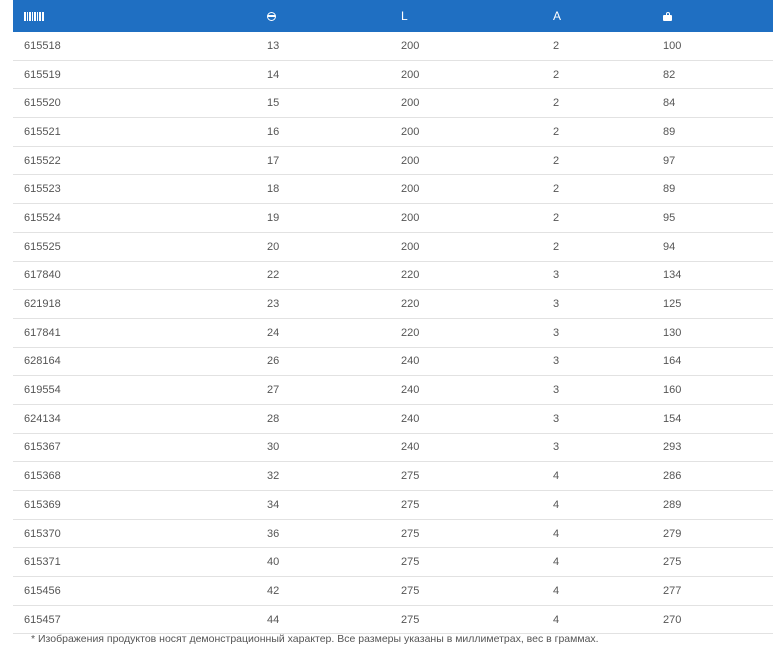 This screenshot has width=774, height=650. Describe the element at coordinates (273, 390) in the screenshot. I see `cell-diameter: 27` at that location.